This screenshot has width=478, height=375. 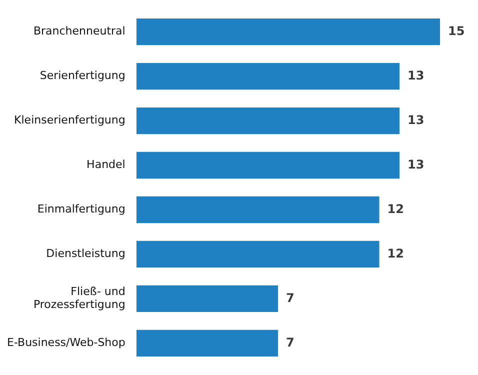 I want to click on y-tick-label: Dienstleistung, so click(x=86, y=253).